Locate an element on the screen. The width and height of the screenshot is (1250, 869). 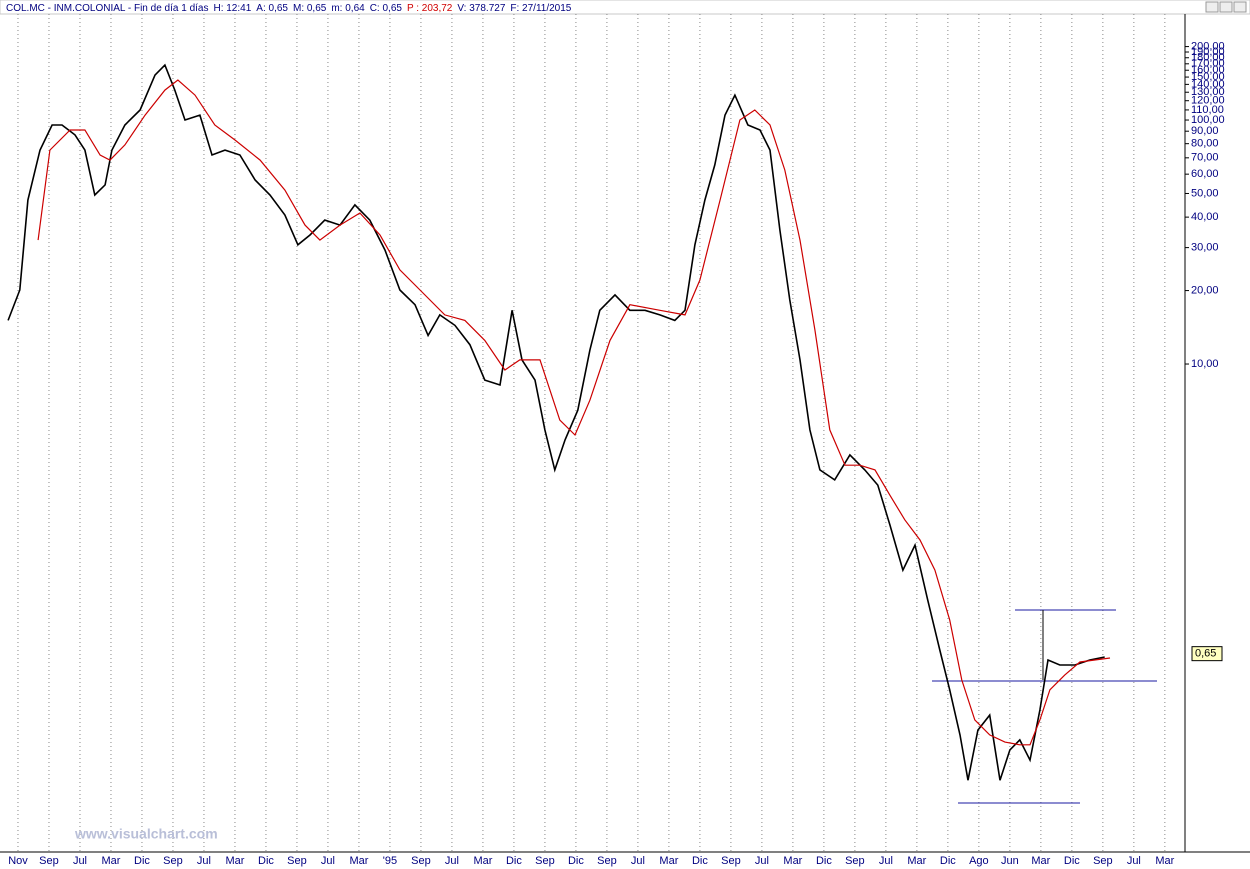
header-field: P : 203,72 is located at coordinates (430, 8).